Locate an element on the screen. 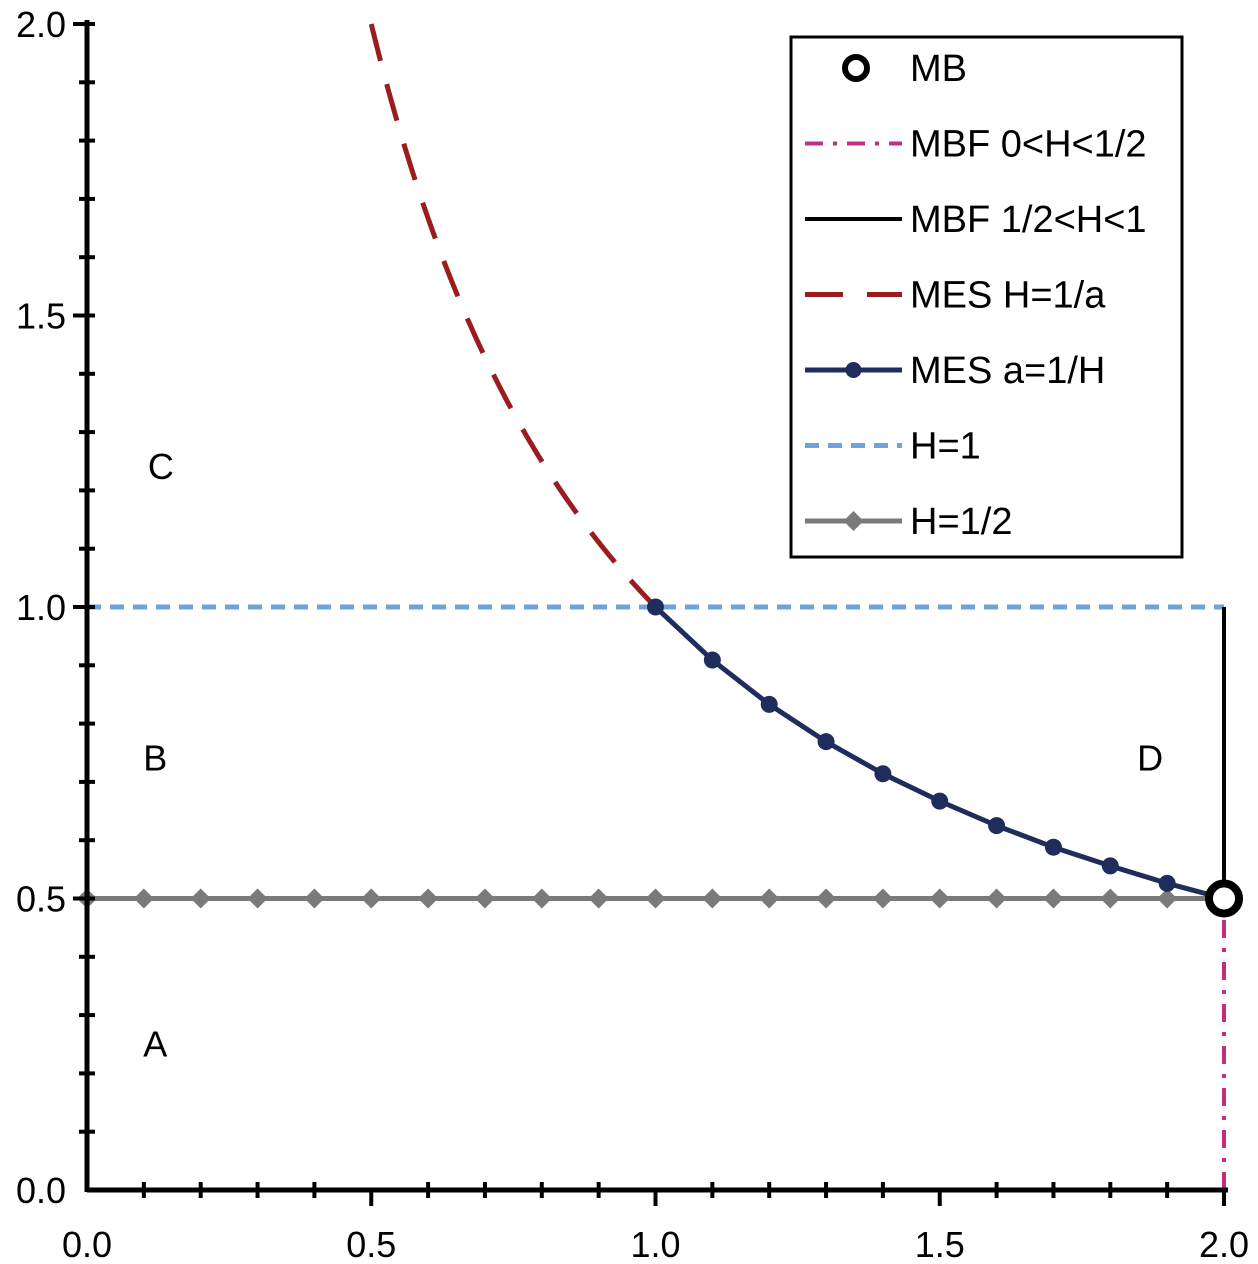 This screenshot has height=1264, width=1258. x-tick-label: 2.0 is located at coordinates (1224, 1244).